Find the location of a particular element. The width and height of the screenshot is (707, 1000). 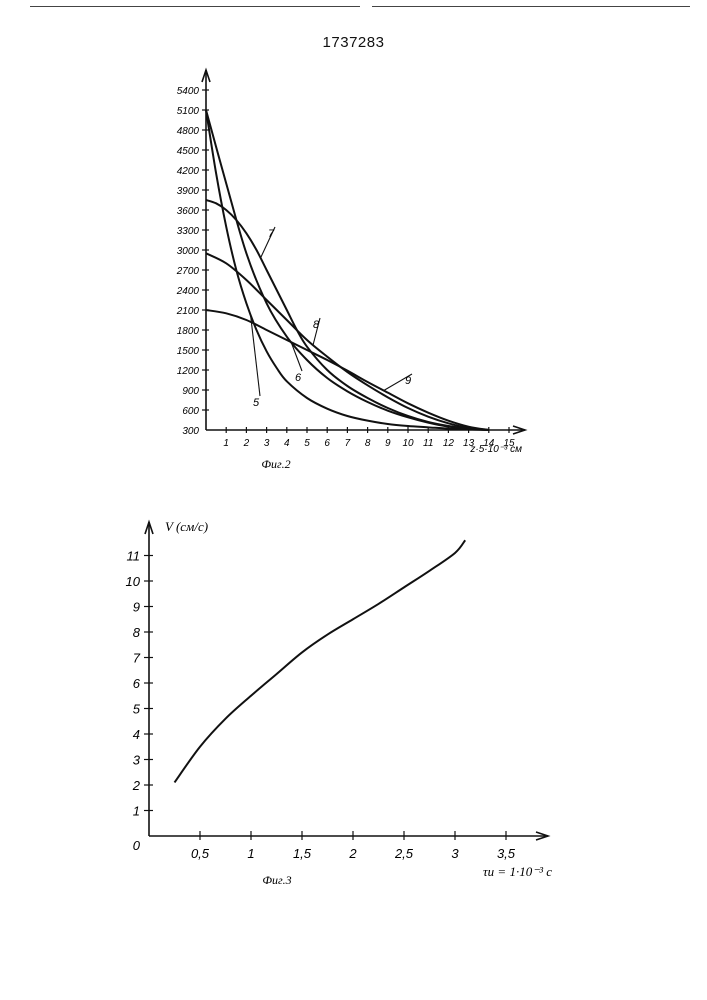

y-tick-label-fig3: 1 is located at coordinates (136, 811).